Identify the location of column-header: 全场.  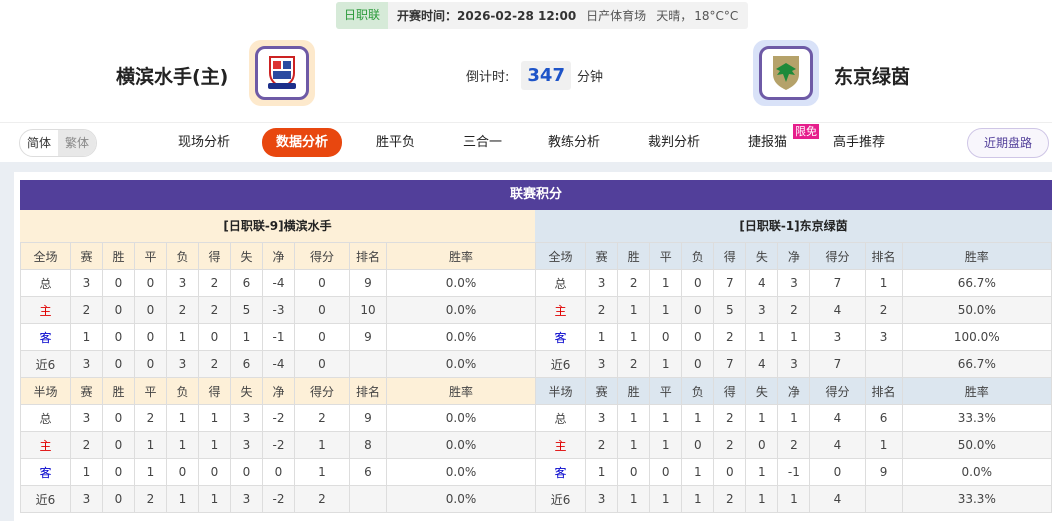
(45, 256).